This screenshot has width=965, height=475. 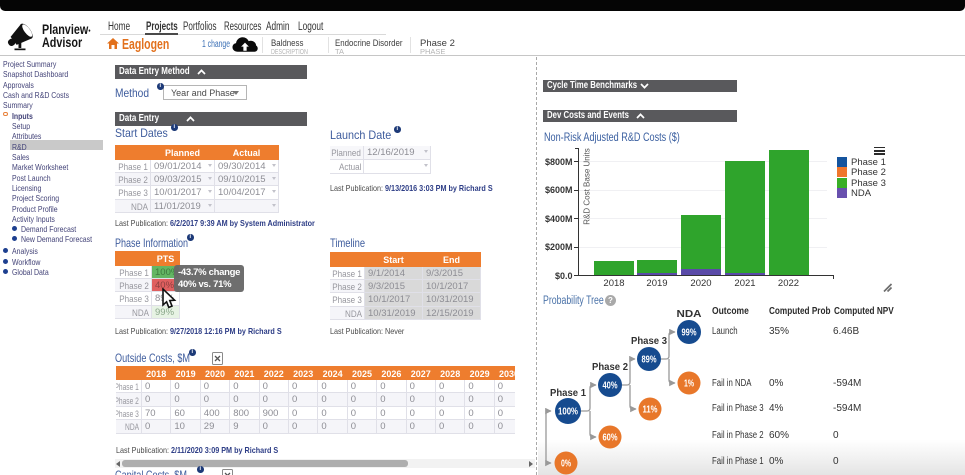 What do you see at coordinates (649, 341) in the screenshot?
I see `svg-text: Phase 3` at bounding box center [649, 341].